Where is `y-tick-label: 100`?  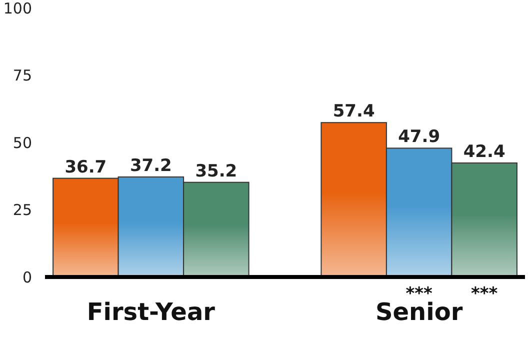
y-tick-label: 100 is located at coordinates (17, 9).